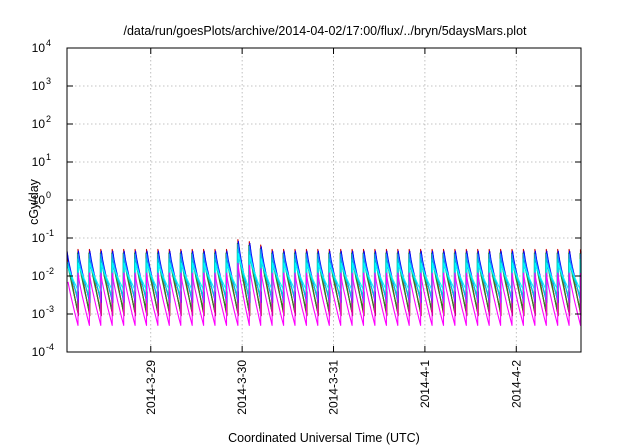  Describe the element at coordinates (425, 384) in the screenshot. I see `x-tick-label: 2014-4-1` at that location.